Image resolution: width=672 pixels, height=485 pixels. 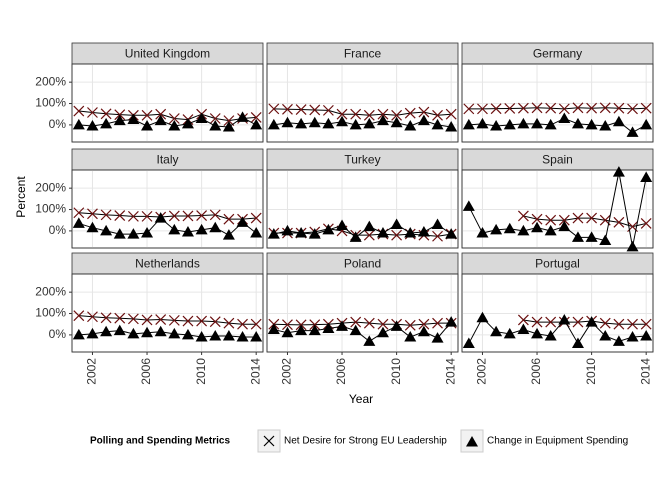 What do you see at coordinates (160, 441) in the screenshot?
I see `legend-title: Polling and Spending Metrics` at bounding box center [160, 441].